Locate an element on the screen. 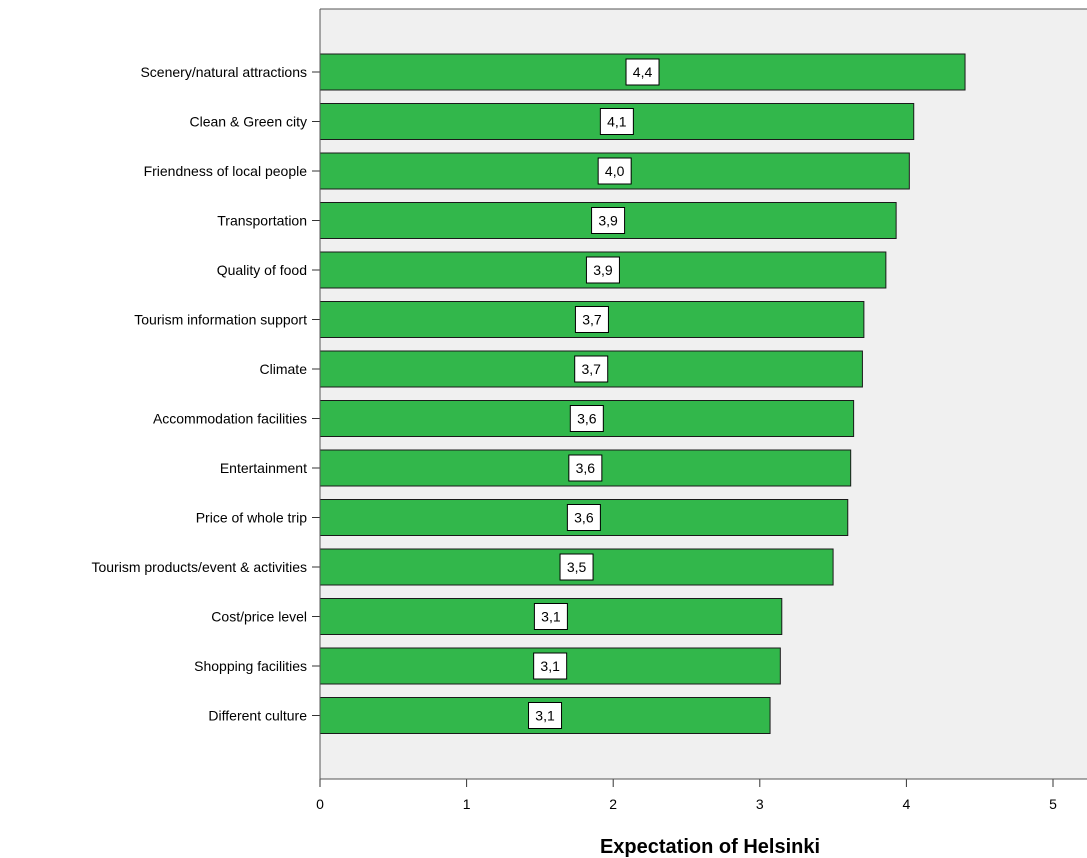 The height and width of the screenshot is (858, 1087). category-label: Quality of food is located at coordinates (262, 270).